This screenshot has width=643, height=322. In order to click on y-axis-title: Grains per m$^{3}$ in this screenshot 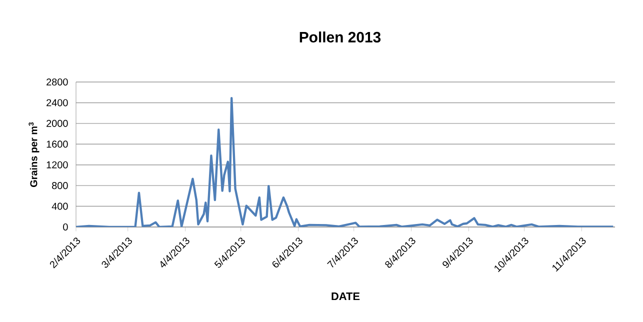, I will do `click(34, 155)`.